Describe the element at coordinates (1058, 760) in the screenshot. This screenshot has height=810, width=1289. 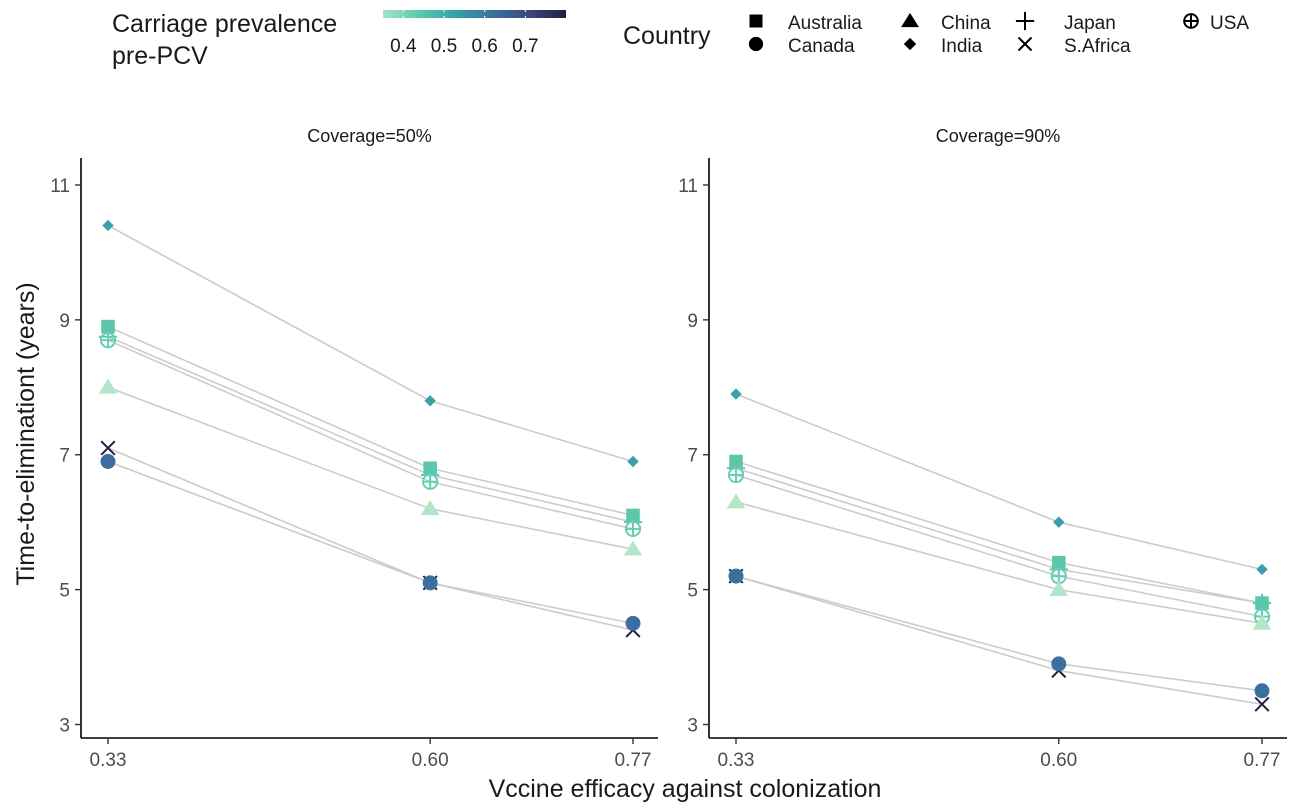
I see `panel-2-x-tick-label: 0.60` at that location.